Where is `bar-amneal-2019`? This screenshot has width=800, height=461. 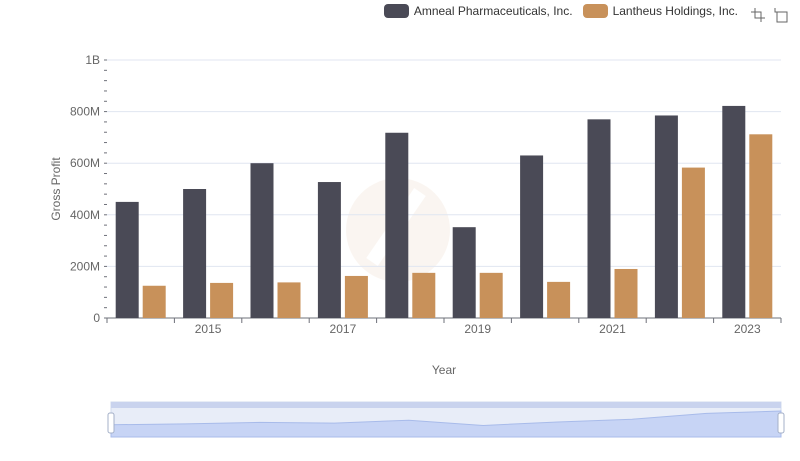
bar-amneal-2019 is located at coordinates (464, 272).